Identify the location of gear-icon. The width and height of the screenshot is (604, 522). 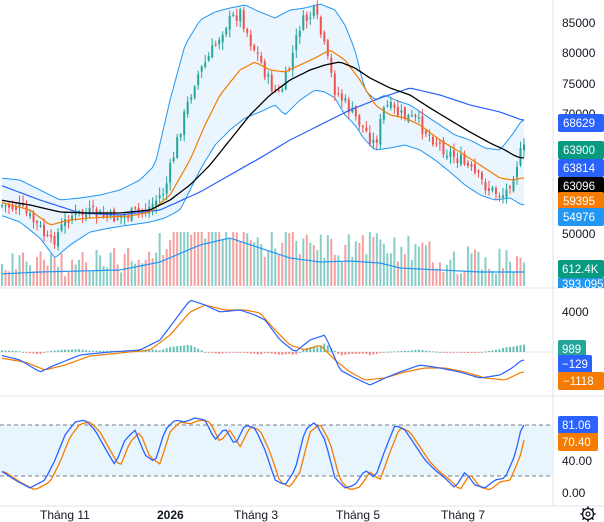
(588, 514).